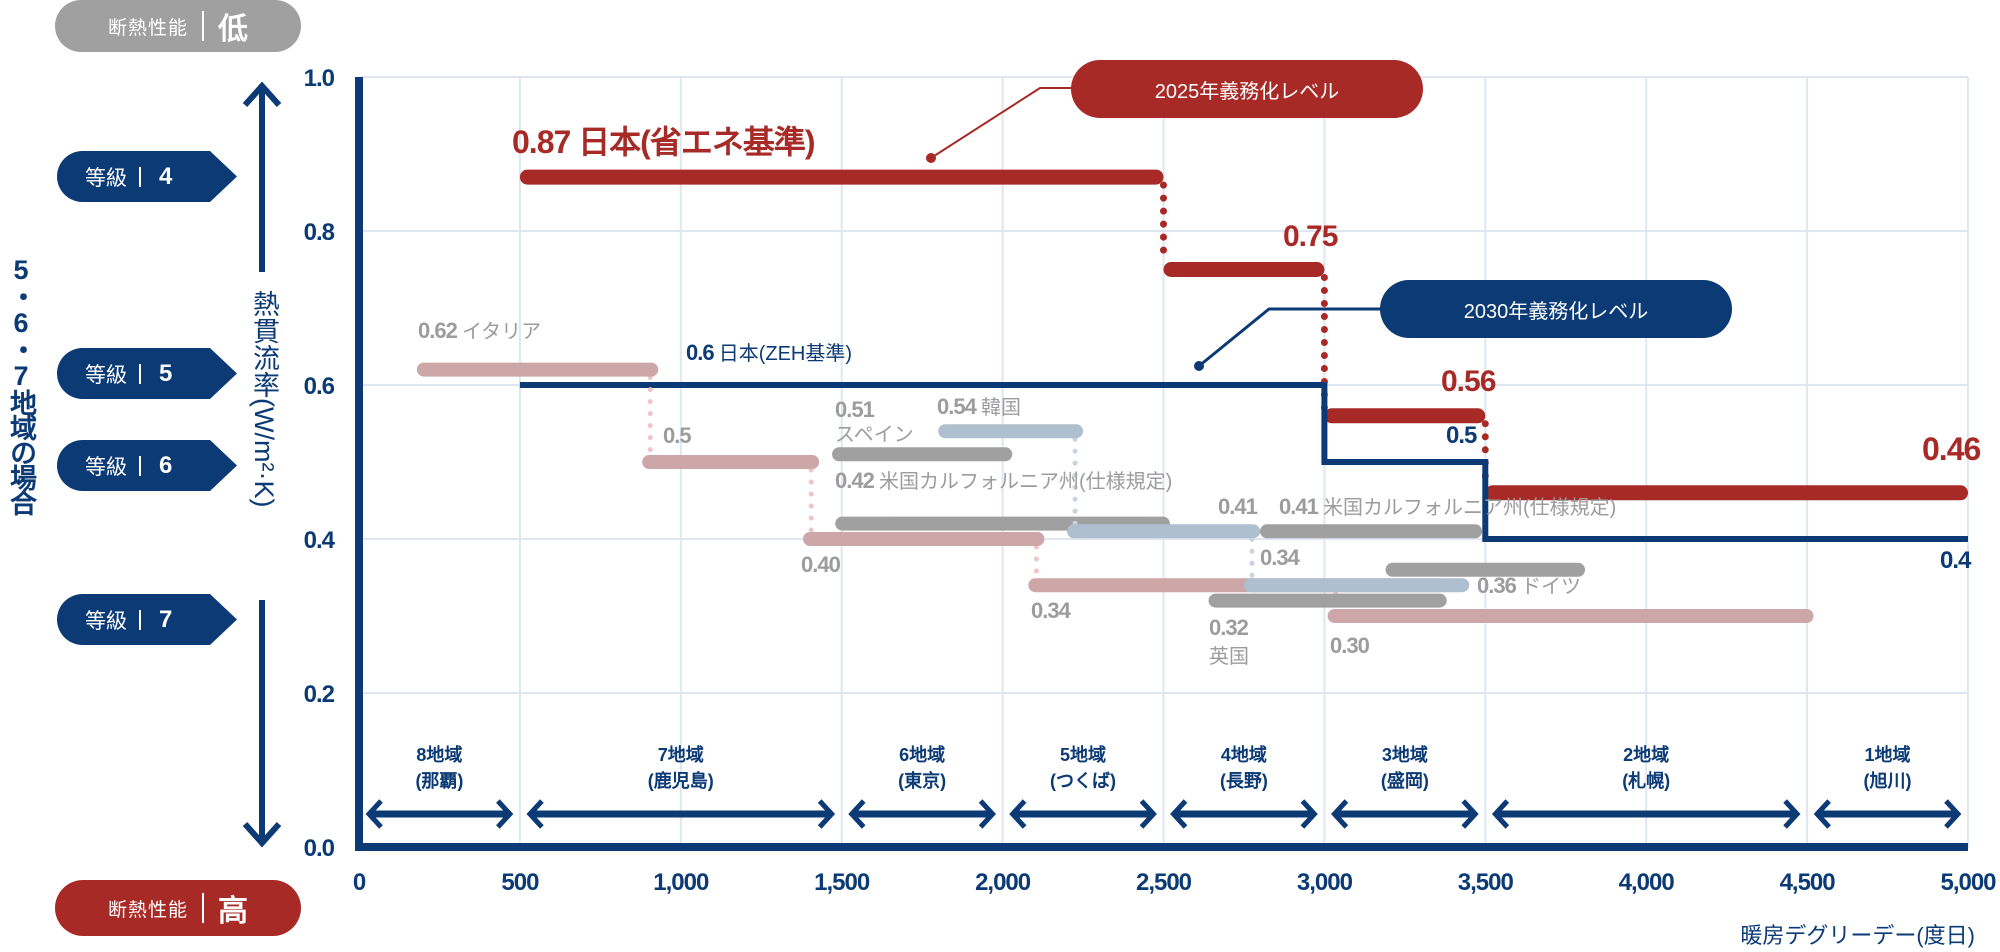 Image resolution: width=2000 pixels, height=952 pixels. What do you see at coordinates (1550, 587) in the screenshot?
I see `label-germany-name: ドイツ` at bounding box center [1550, 587].